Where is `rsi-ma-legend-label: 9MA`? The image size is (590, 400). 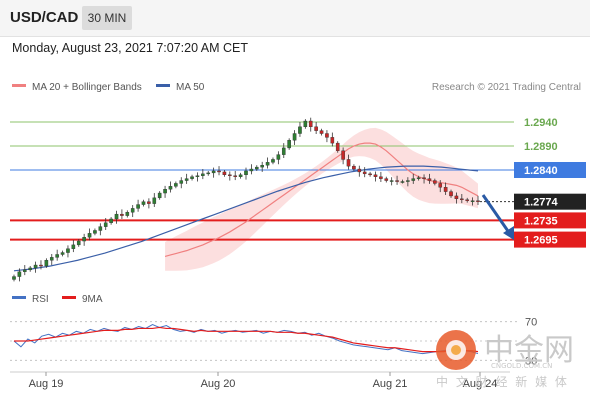
rsi-ma-legend-label: 9MA is located at coordinates (92, 299).